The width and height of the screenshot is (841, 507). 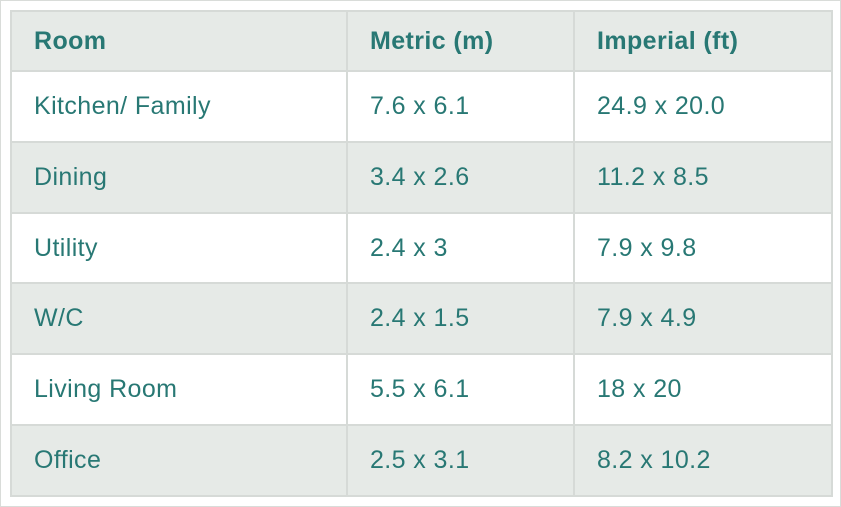 What do you see at coordinates (703, 41) in the screenshot?
I see `column-header-imperial: Imperial (ft)` at bounding box center [703, 41].